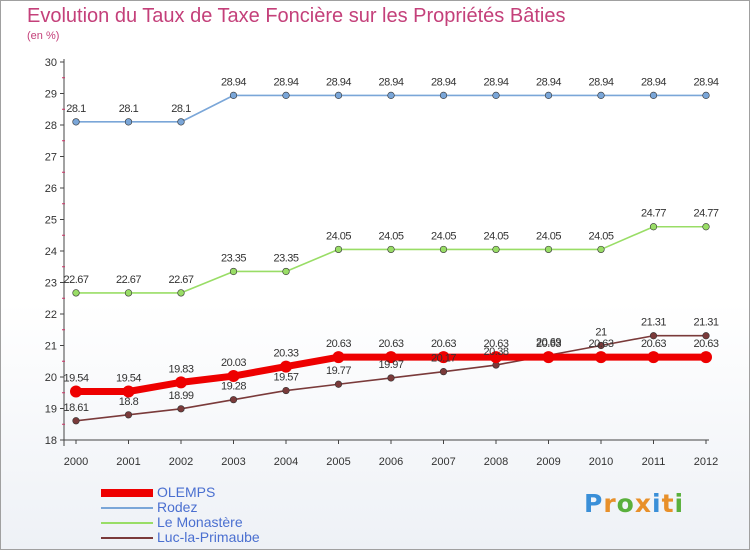  What do you see at coordinates (51, 441) in the screenshot?
I see `y-tick-label: 18` at bounding box center [51, 441].